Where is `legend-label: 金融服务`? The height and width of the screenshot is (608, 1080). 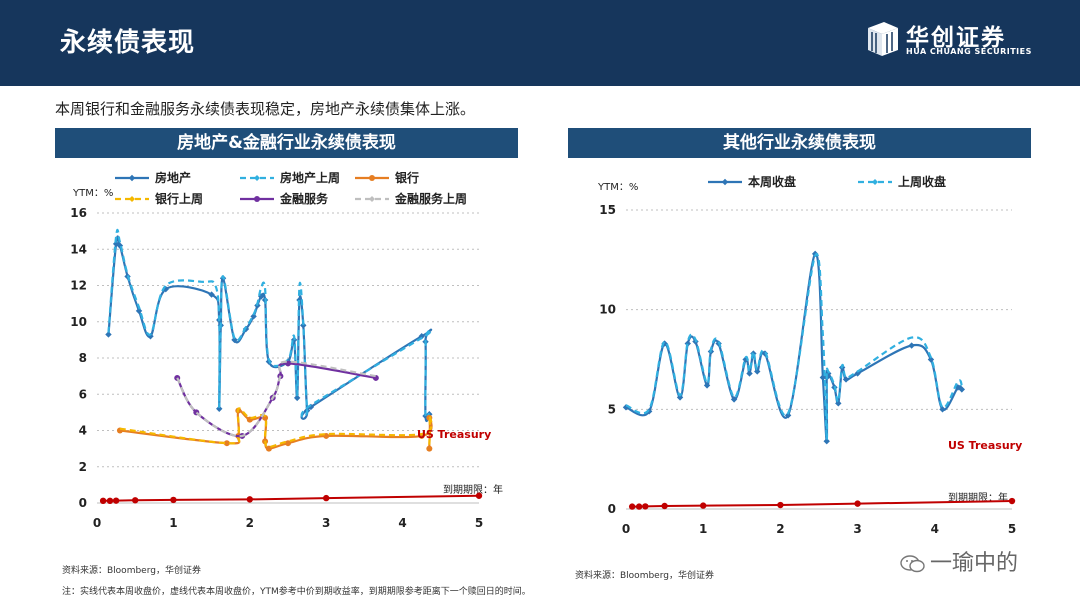 legend-label: 金融服务 is located at coordinates (304, 198).